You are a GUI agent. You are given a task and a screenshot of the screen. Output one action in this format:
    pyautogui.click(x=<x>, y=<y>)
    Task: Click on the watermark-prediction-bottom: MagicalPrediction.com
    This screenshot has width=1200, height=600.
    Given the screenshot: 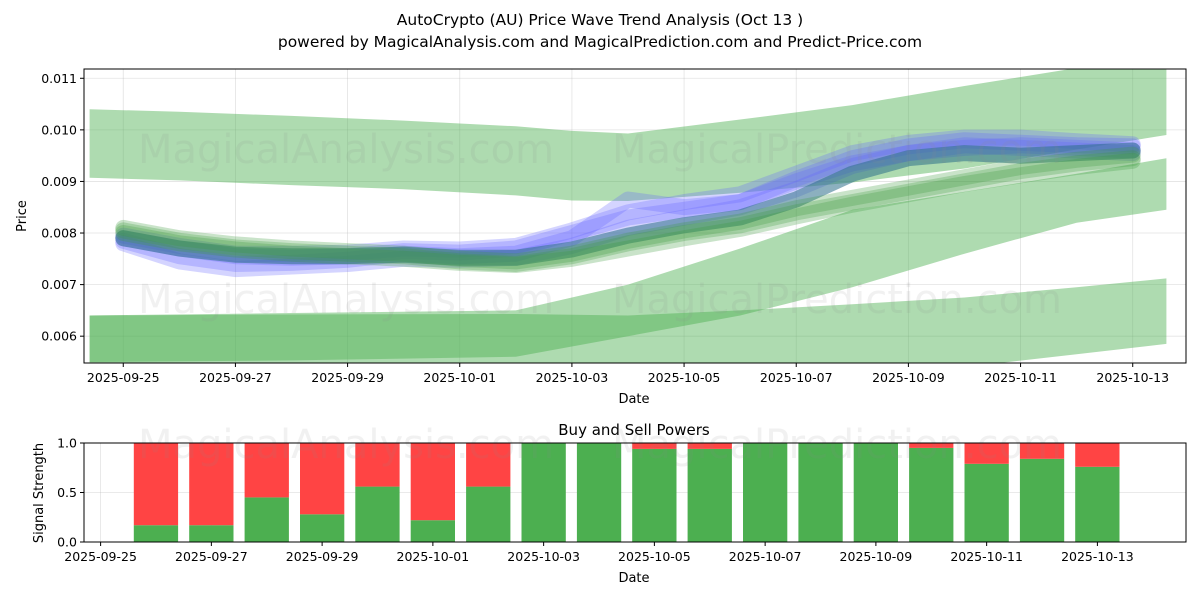 What is the action you would take?
    pyautogui.click(x=837, y=445)
    